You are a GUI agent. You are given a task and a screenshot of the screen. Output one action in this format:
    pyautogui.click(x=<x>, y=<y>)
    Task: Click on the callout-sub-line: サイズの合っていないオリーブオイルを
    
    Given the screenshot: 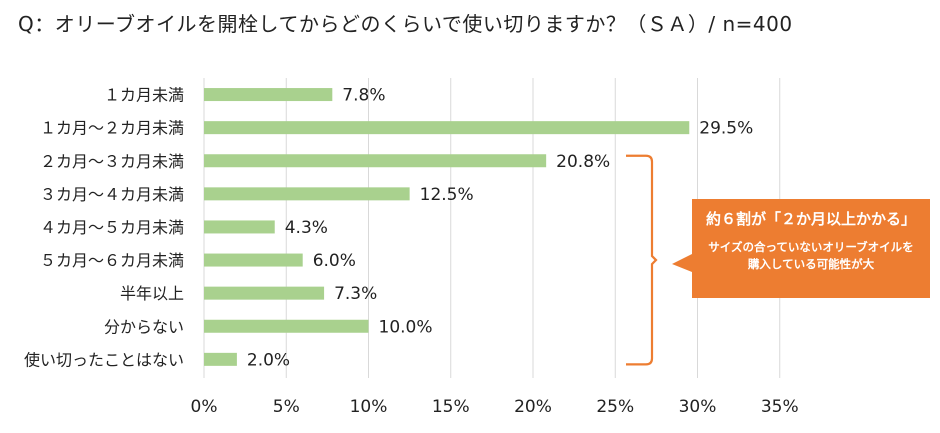 What is the action you would take?
    pyautogui.click(x=811, y=247)
    